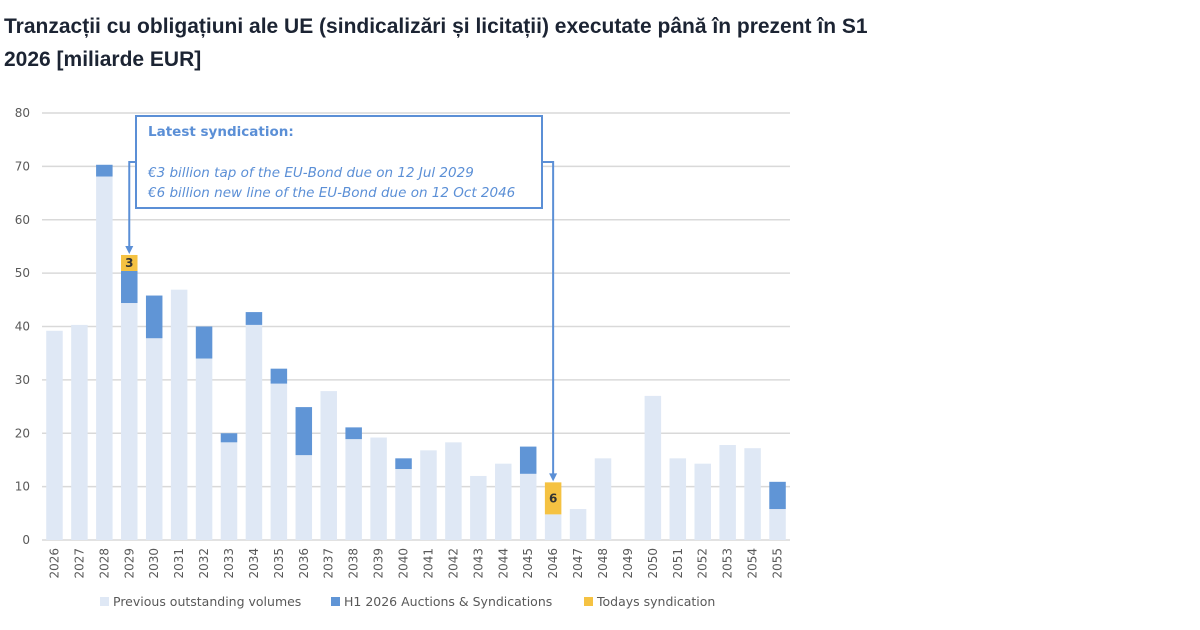 Image resolution: width=1200 pixels, height=630 pixels. What do you see at coordinates (26, 540) in the screenshot?
I see `y-tick-label: 0` at bounding box center [26, 540].